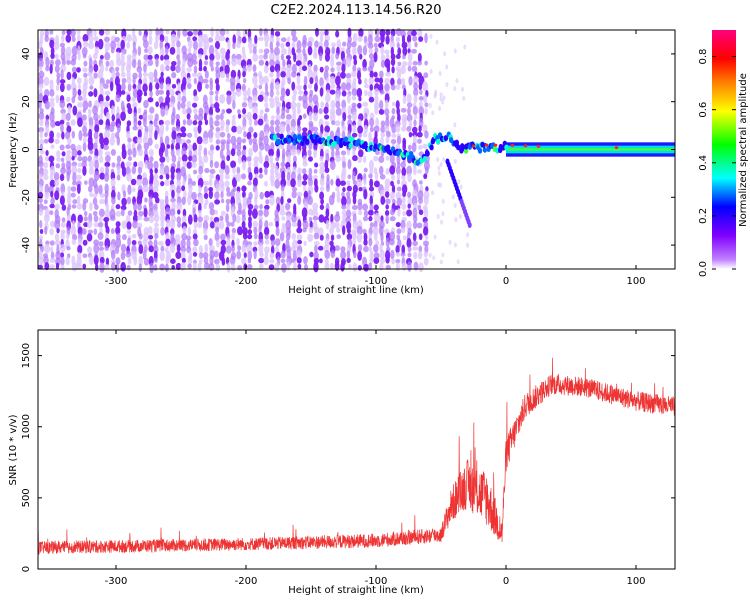 The image size is (750, 600). I want to click on colorbar-ticks: 0.00.20.40.60.8, so click(717, 163).